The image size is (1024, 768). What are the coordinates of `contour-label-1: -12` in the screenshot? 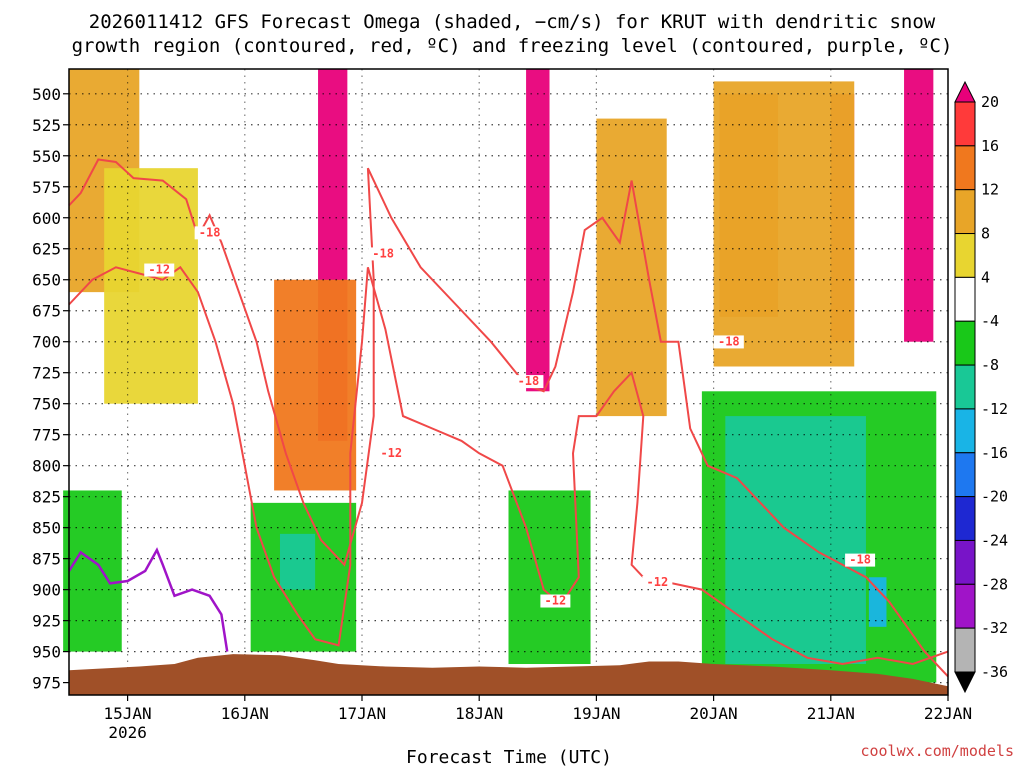 It's located at (159, 270).